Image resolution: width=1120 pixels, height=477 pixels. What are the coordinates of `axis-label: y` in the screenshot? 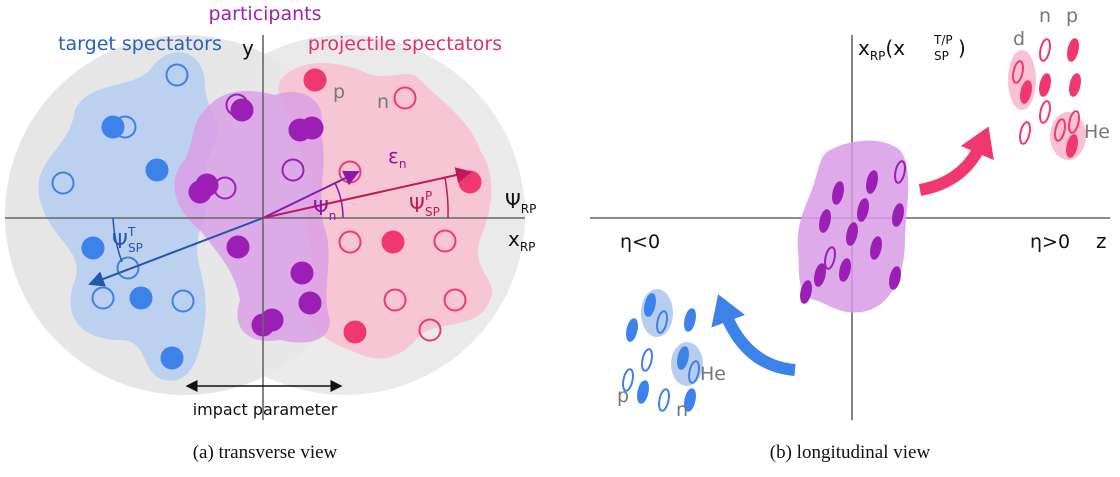 It's located at (248, 48).